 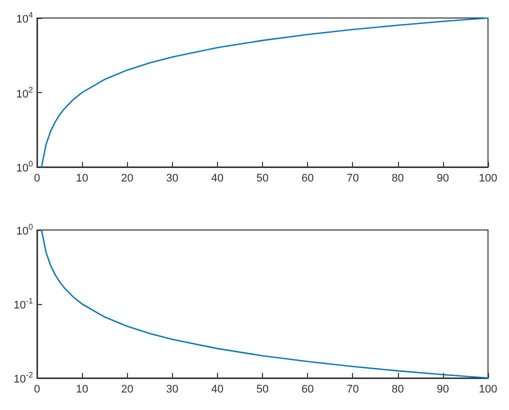 What do you see at coordinates (24, 18) in the screenshot?
I see `y-tick-label: 10$^{4}$` at bounding box center [24, 18].